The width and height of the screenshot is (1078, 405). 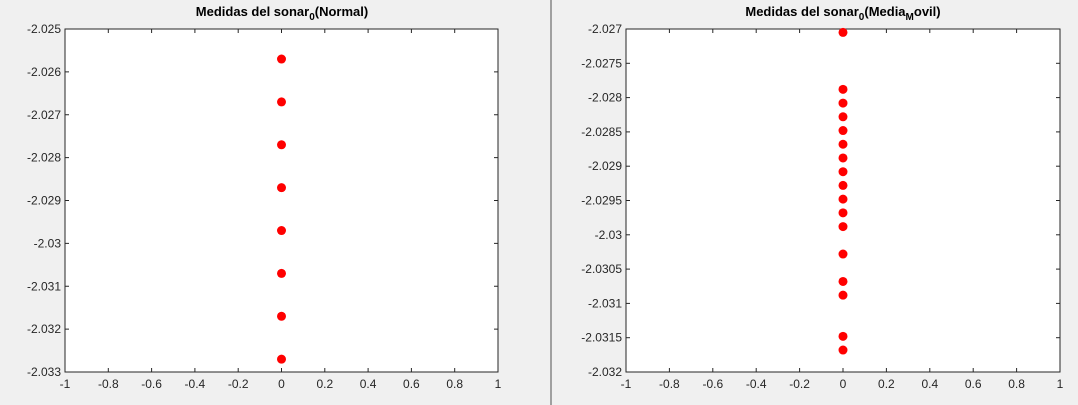 What do you see at coordinates (44, 29) in the screenshot?
I see `y-tick-label: -2.025` at bounding box center [44, 29].